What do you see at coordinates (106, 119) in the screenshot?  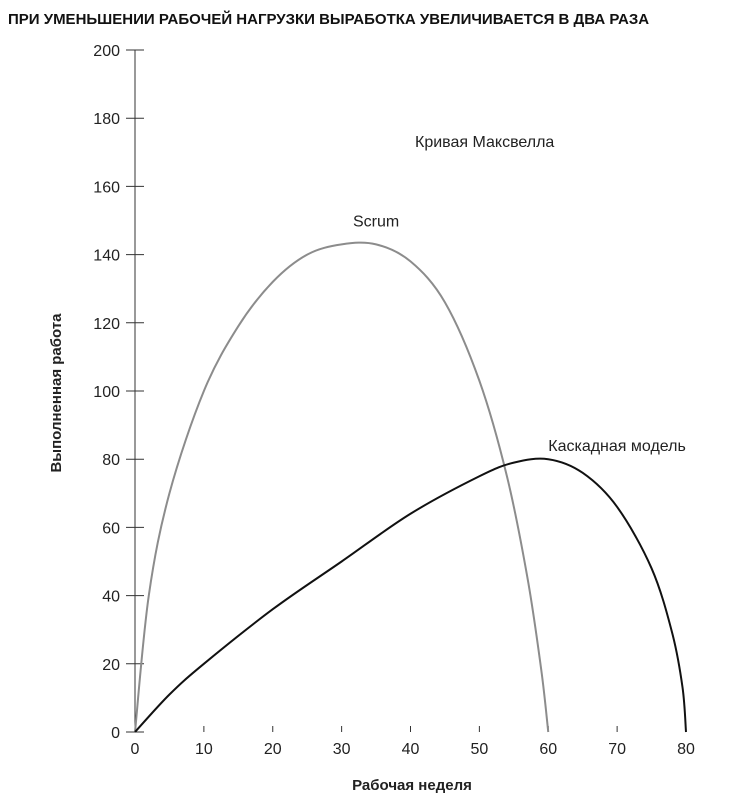 I see `y-tick-label: 180` at bounding box center [106, 119].